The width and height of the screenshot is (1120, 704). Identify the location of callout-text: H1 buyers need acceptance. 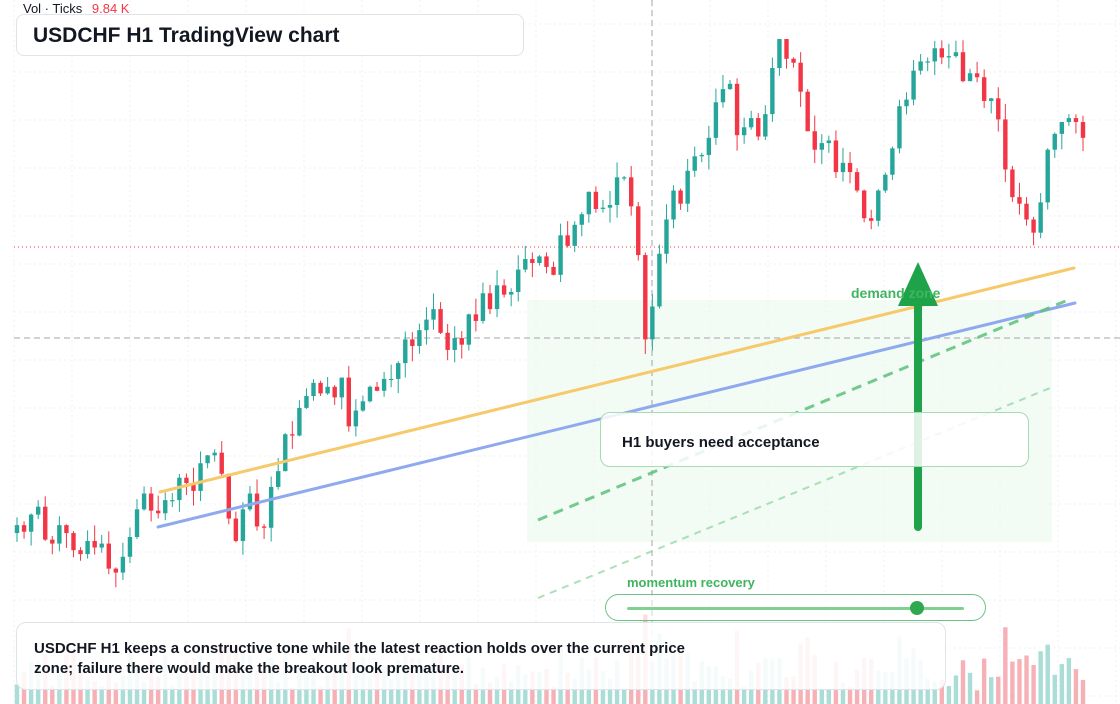
(721, 442).